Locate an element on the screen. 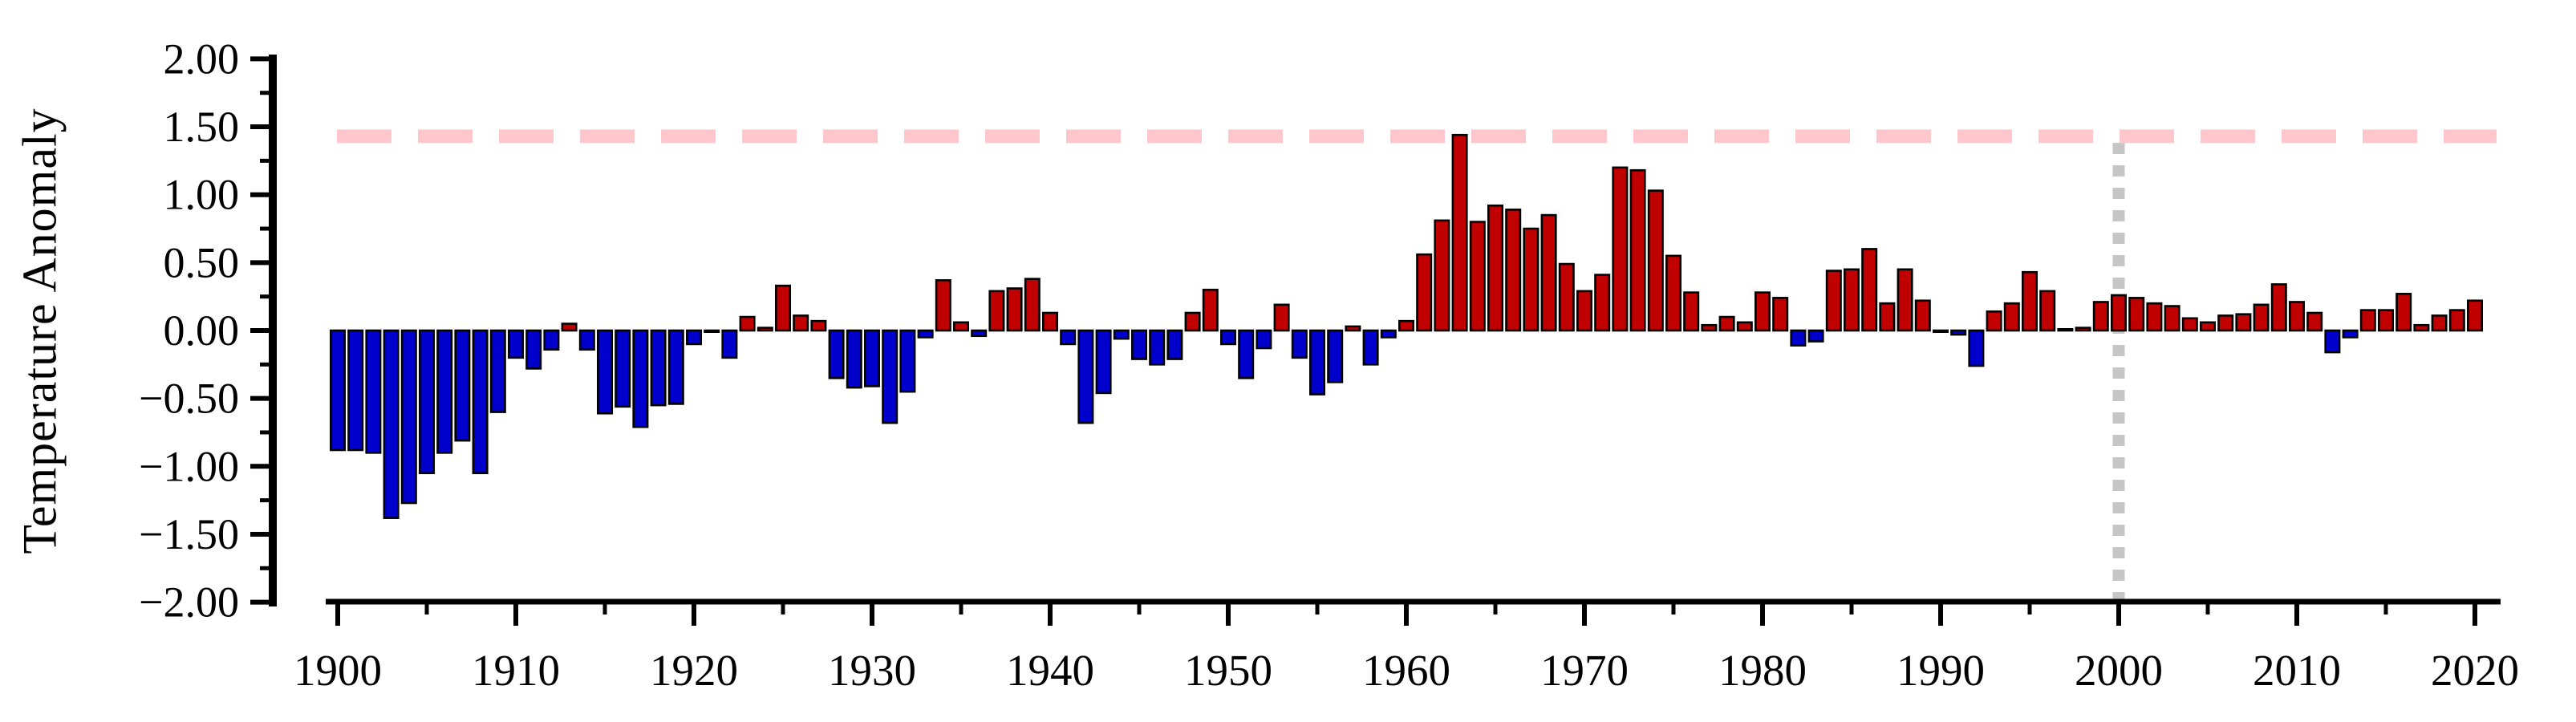  bar-1942 is located at coordinates (1085, 376).